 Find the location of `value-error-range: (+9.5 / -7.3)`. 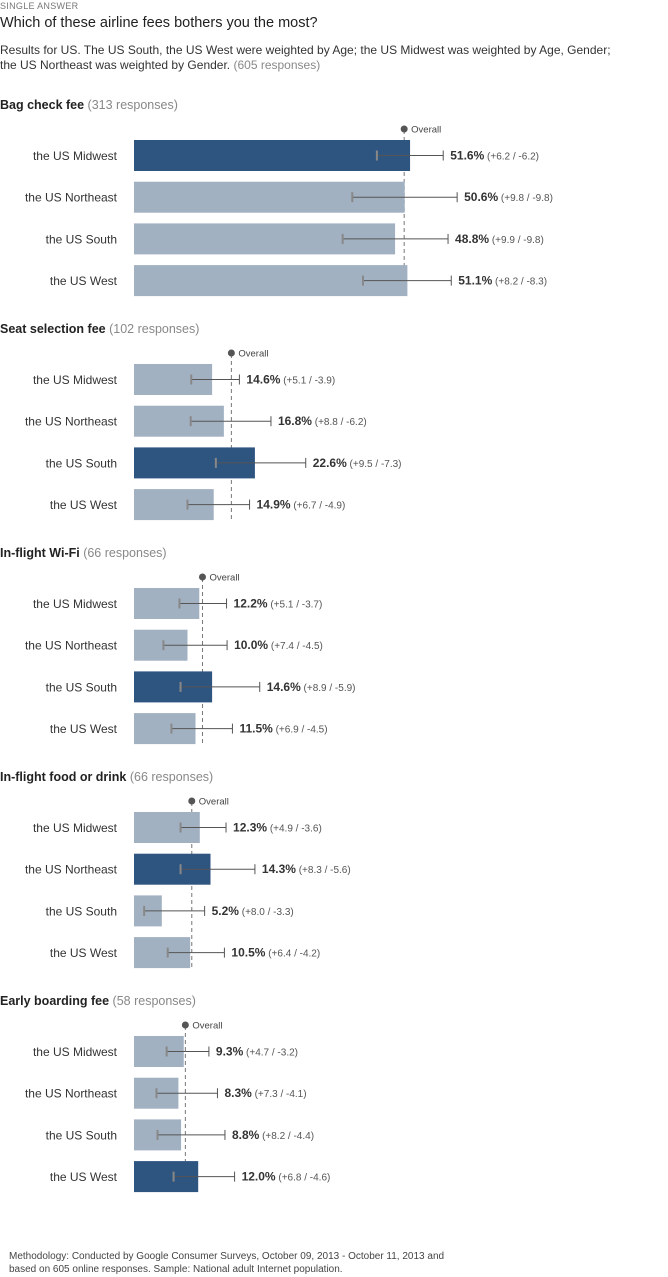

value-error-range: (+9.5 / -7.3) is located at coordinates (374, 464).